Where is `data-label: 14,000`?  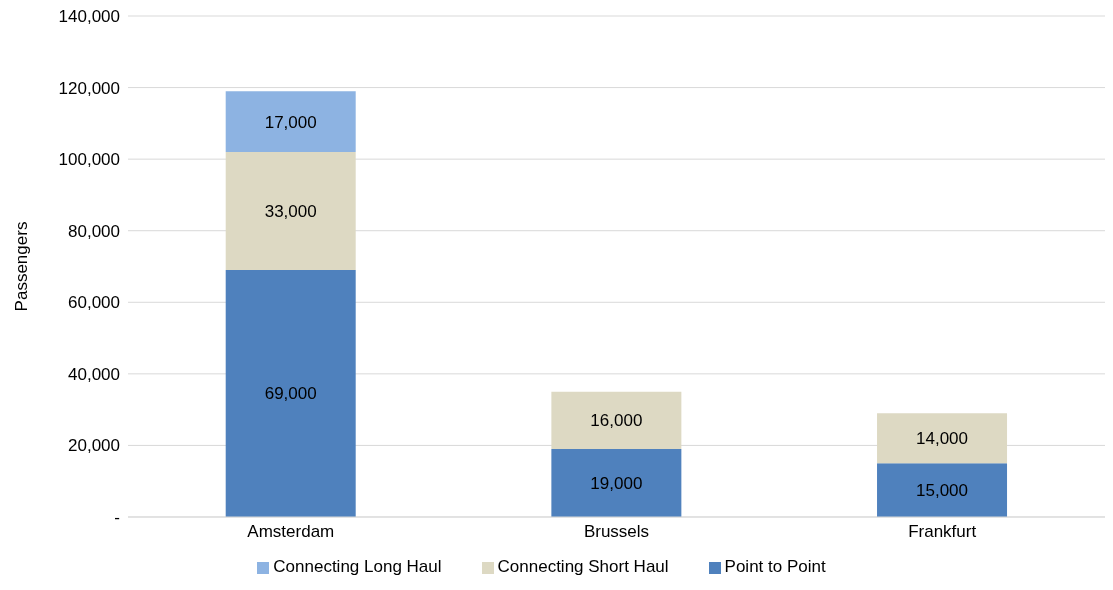 data-label: 14,000 is located at coordinates (942, 439).